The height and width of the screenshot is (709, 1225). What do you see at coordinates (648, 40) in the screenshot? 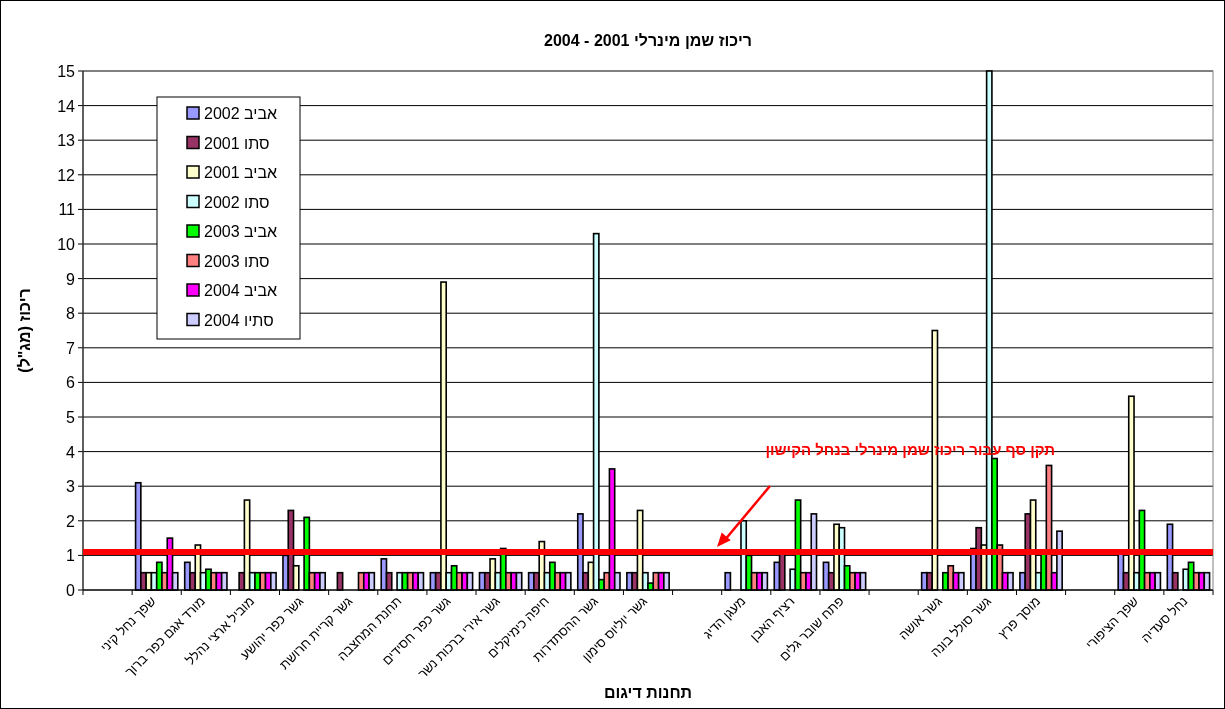
I see `chart-title: ריכוז שמן מינרלי 2001 - 2004` at bounding box center [648, 40].